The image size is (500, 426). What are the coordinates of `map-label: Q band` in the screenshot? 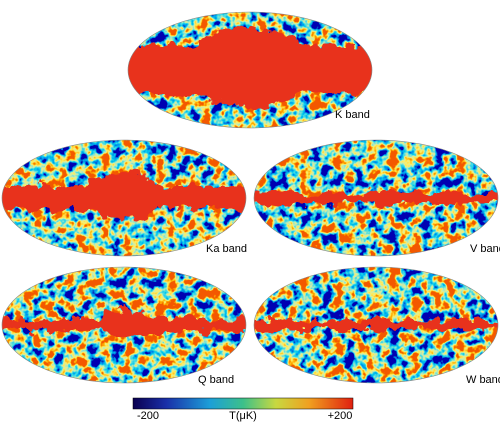 It's located at (216, 380).